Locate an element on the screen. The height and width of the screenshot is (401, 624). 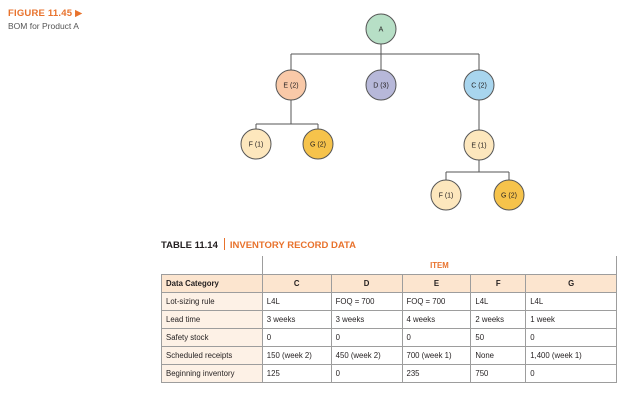
table-cell: 2 weeks is located at coordinates (498, 319).